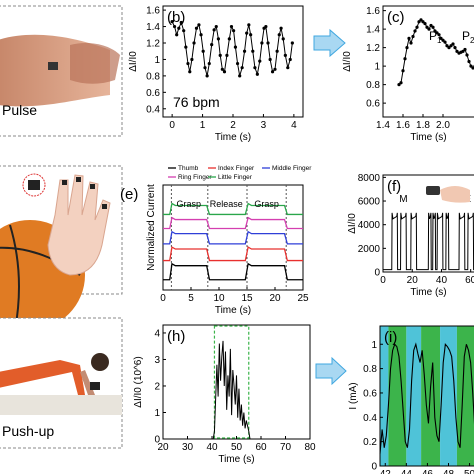  I want to click on panel-label: (b), so click(176, 17).